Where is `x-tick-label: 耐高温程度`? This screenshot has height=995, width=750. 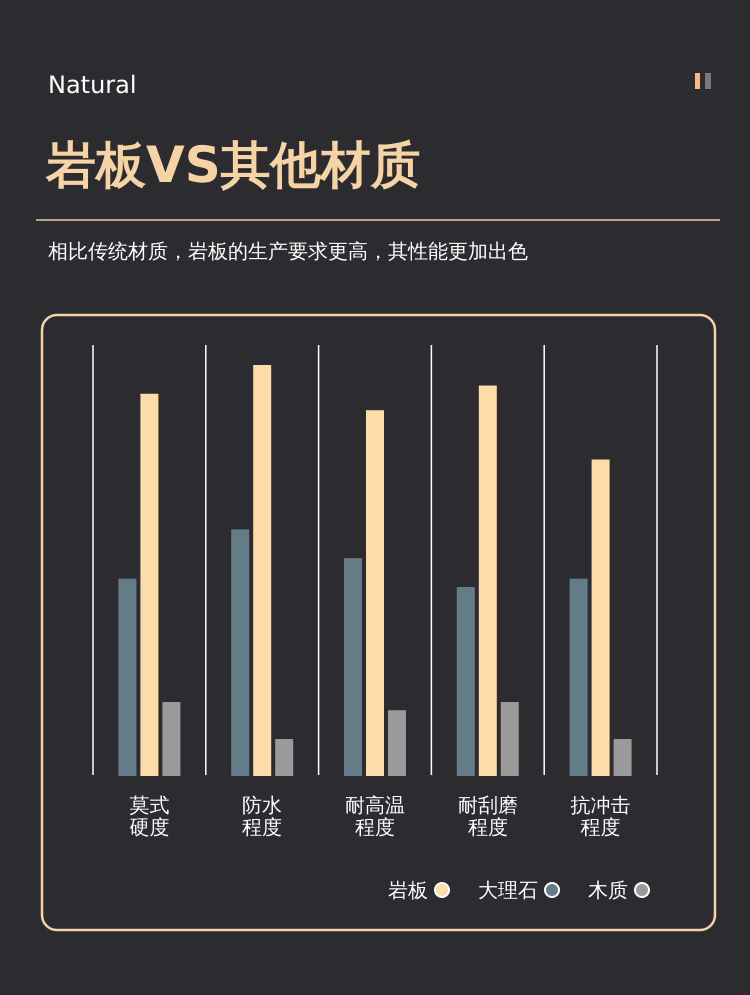
x-tick-label: 耐高温程度 is located at coordinates (375, 816).